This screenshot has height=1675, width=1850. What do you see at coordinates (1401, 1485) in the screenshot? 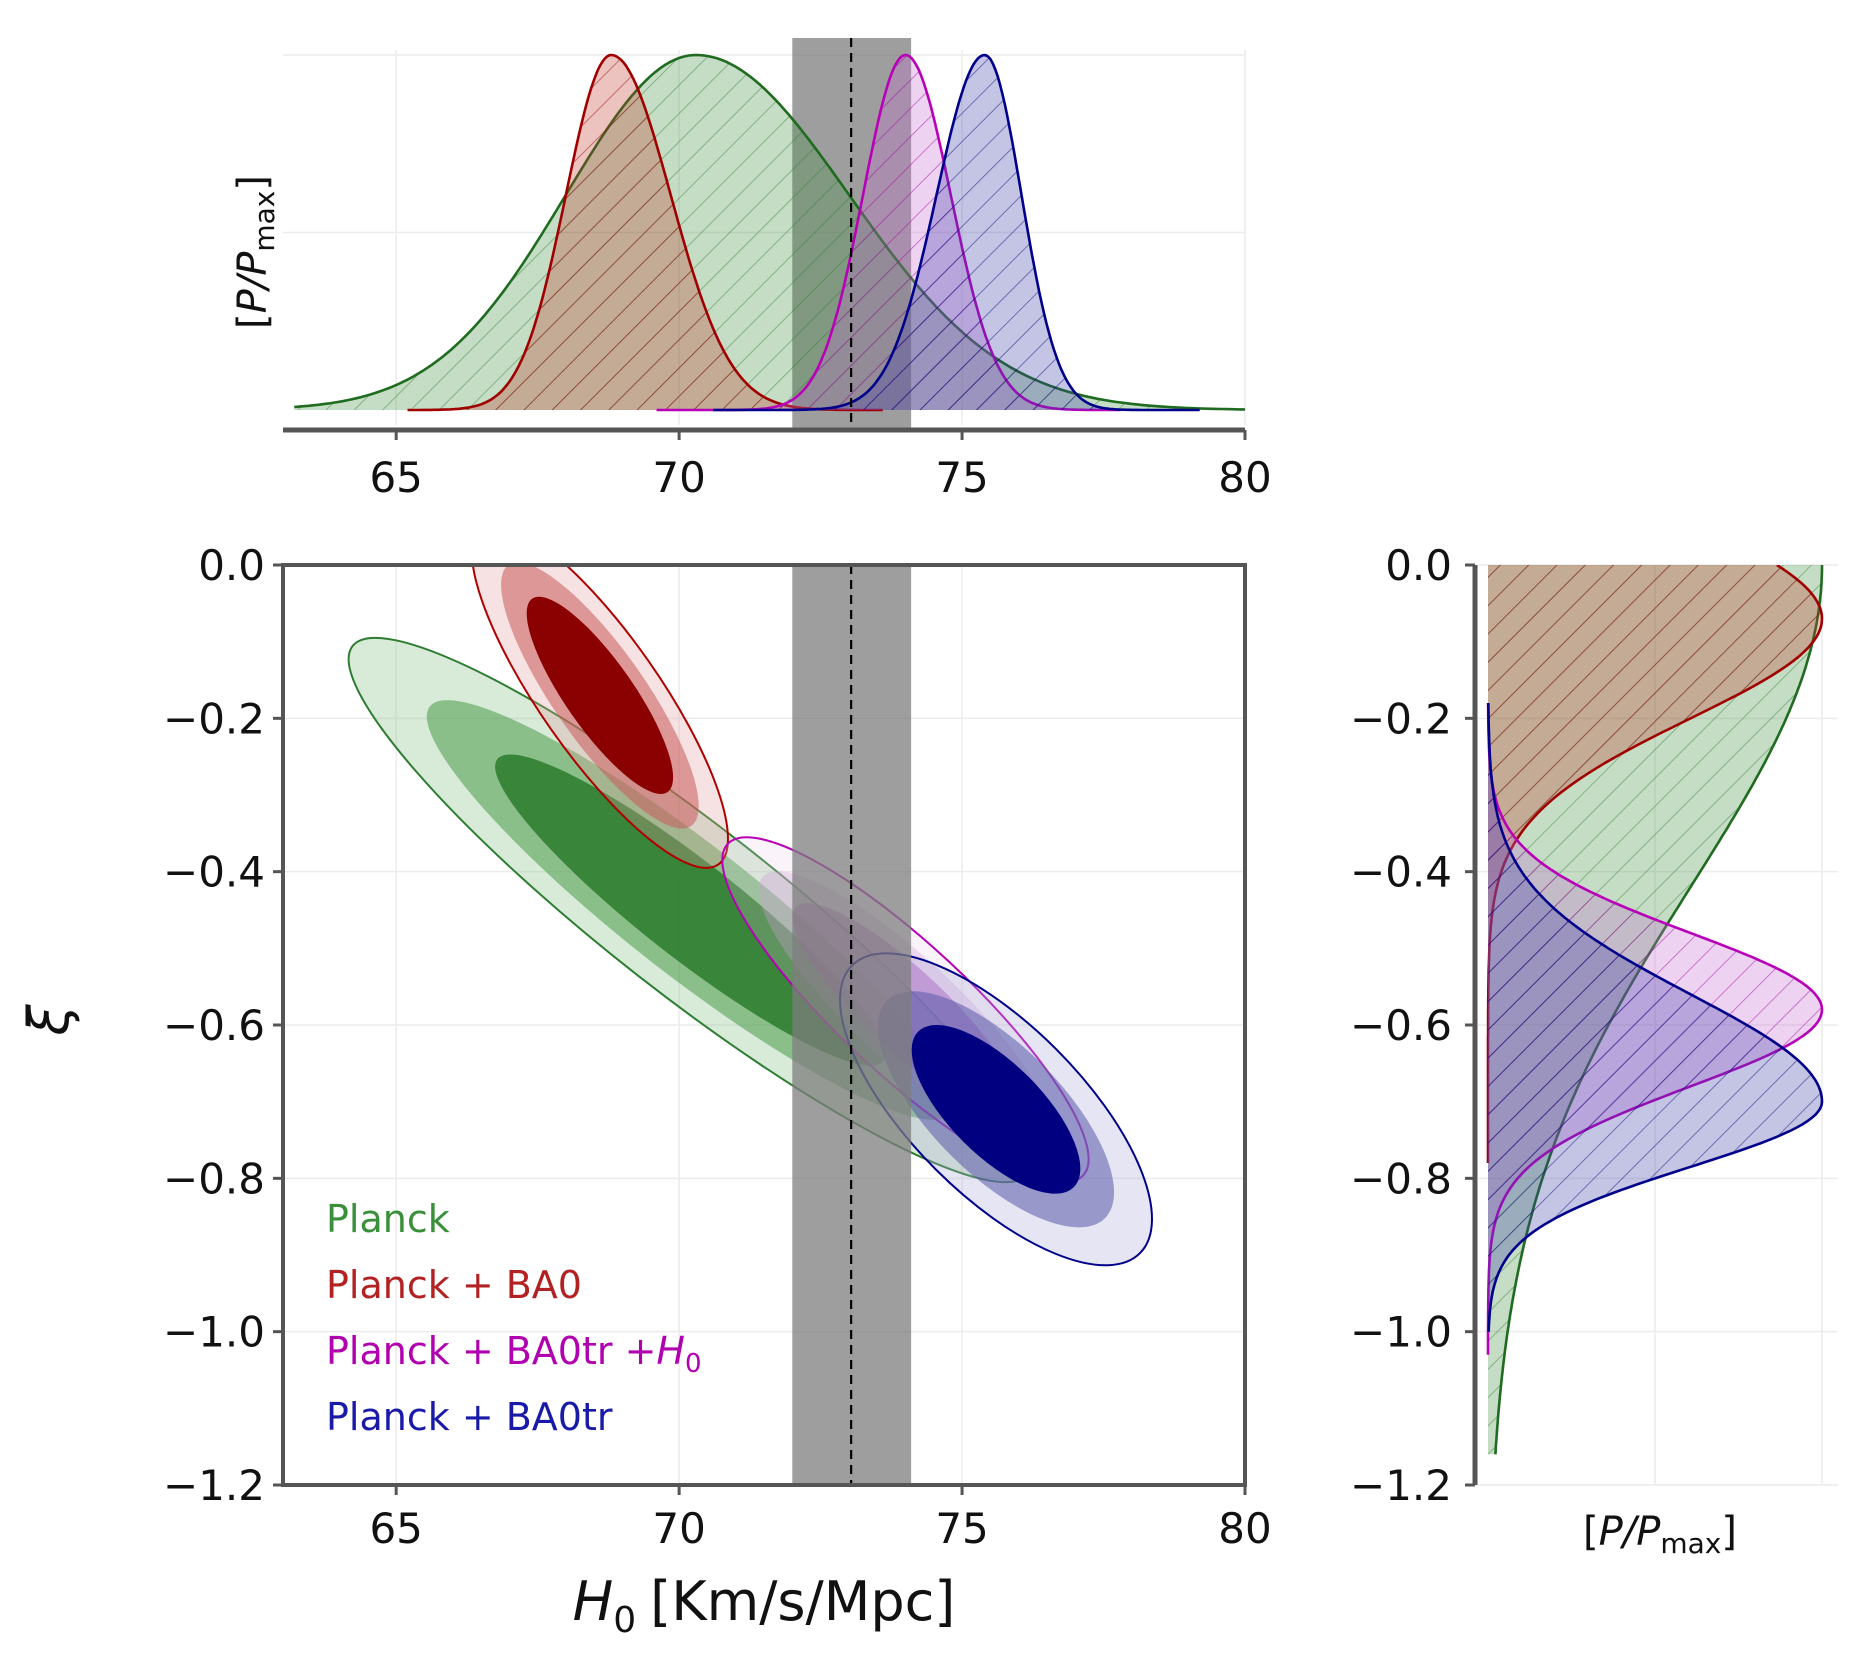
I see `right-y-tick-label: −1.2` at bounding box center [1401, 1485].